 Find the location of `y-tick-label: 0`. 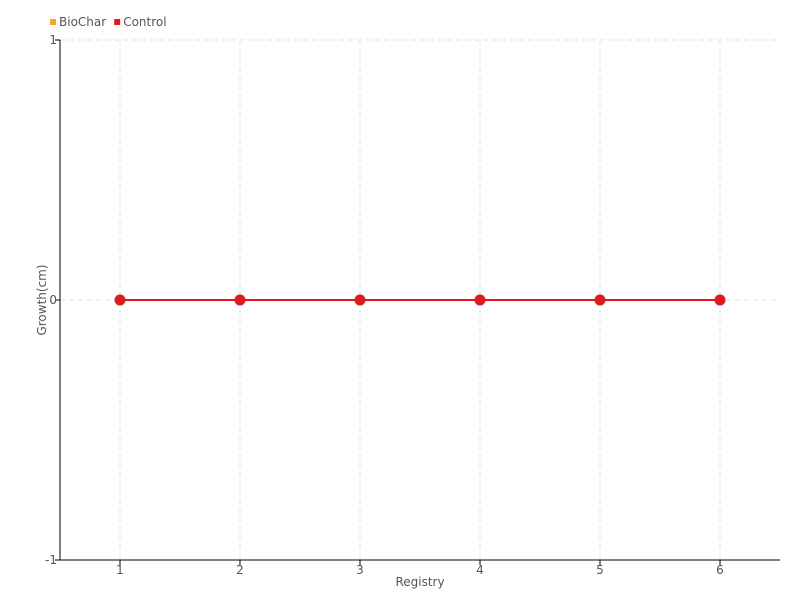

y-tick-label: 0 is located at coordinates (53, 300).